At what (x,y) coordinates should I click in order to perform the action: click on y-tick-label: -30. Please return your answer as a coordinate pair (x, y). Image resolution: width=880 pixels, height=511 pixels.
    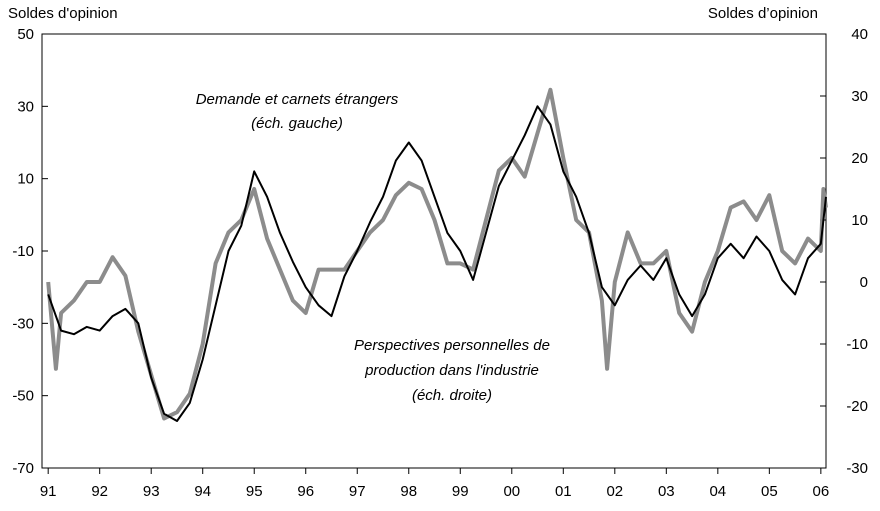
    Looking at the image, I should click on (23, 323).